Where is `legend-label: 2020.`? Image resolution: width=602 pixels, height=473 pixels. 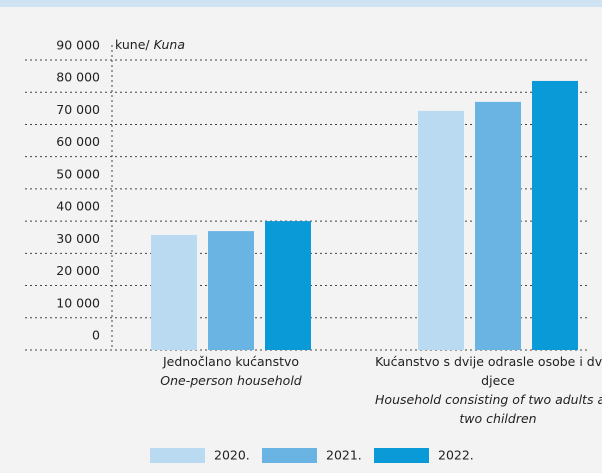 legend-label: 2020. is located at coordinates (232, 455).